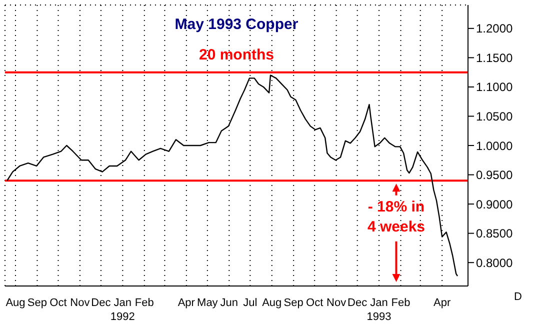 This screenshot has width=533, height=325. Describe the element at coordinates (495, 57) in the screenshot. I see `y-tick-label: 1.1500` at that location.